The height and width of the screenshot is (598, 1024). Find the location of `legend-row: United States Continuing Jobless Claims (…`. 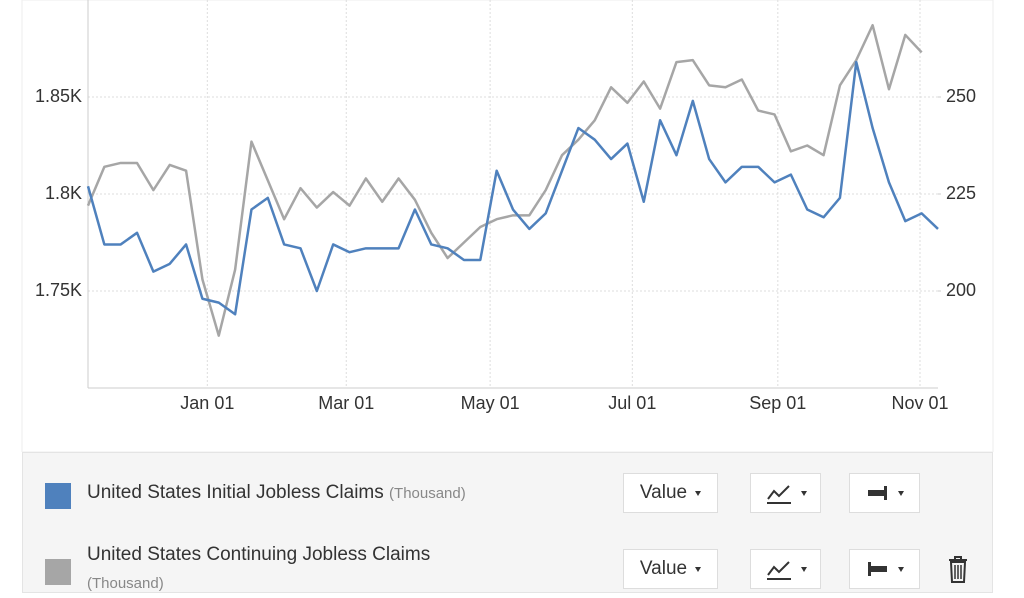

legend-row: United States Continuing Jobless Claims (… is located at coordinates (507, 569).